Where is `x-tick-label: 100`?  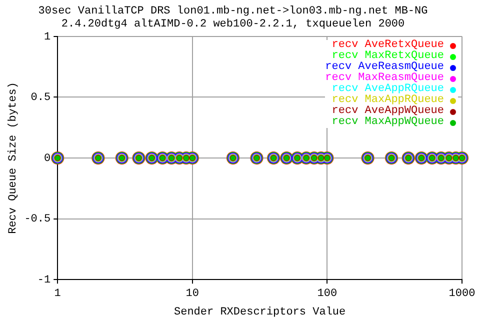
x-tick-label: 100 is located at coordinates (327, 294).